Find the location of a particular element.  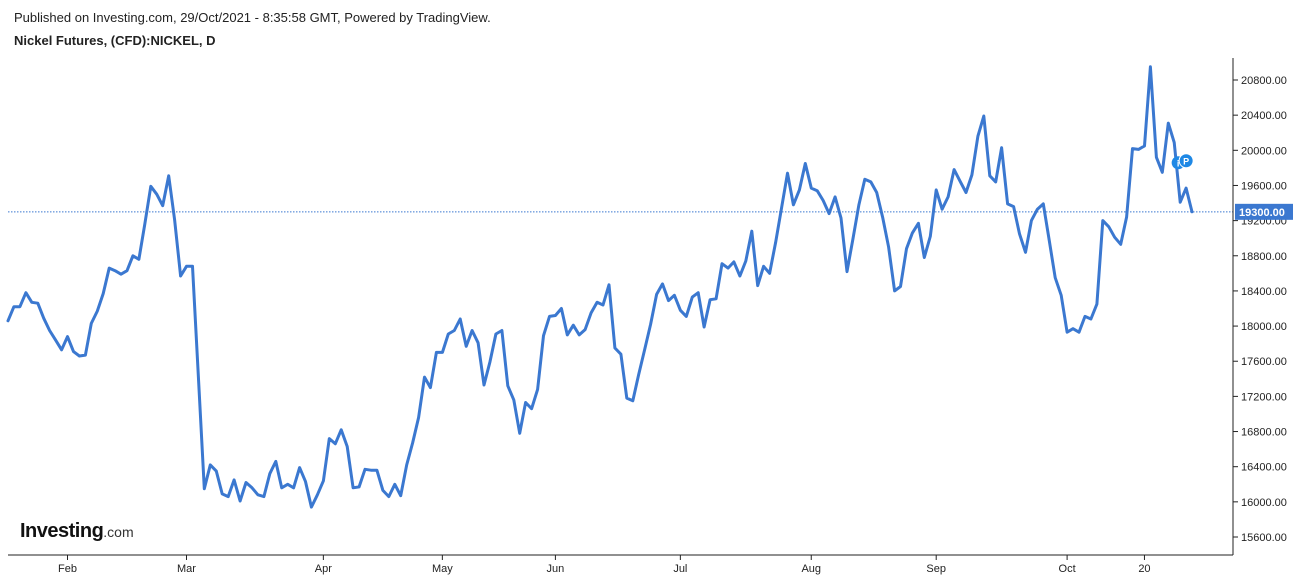

investing-logo: Investing.com is located at coordinates (77, 531).